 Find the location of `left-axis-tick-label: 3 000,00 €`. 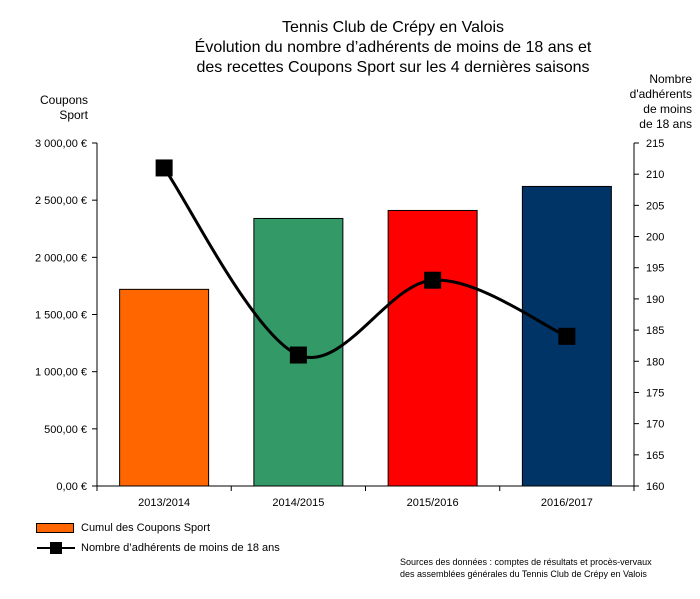

left-axis-tick-label: 3 000,00 € is located at coordinates (61, 144).